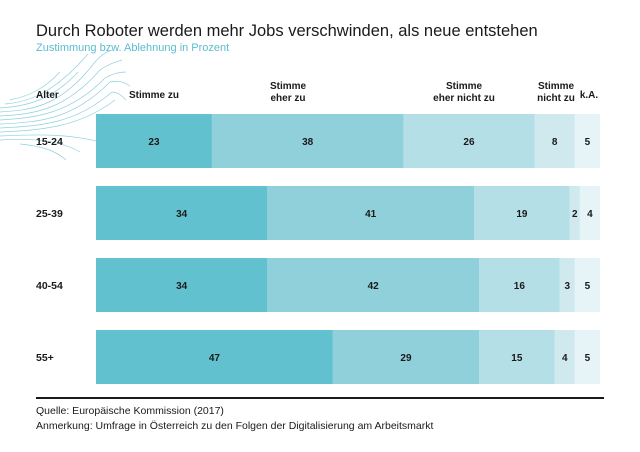 The width and height of the screenshot is (640, 452). I want to click on bar-value-label: 15, so click(517, 358).